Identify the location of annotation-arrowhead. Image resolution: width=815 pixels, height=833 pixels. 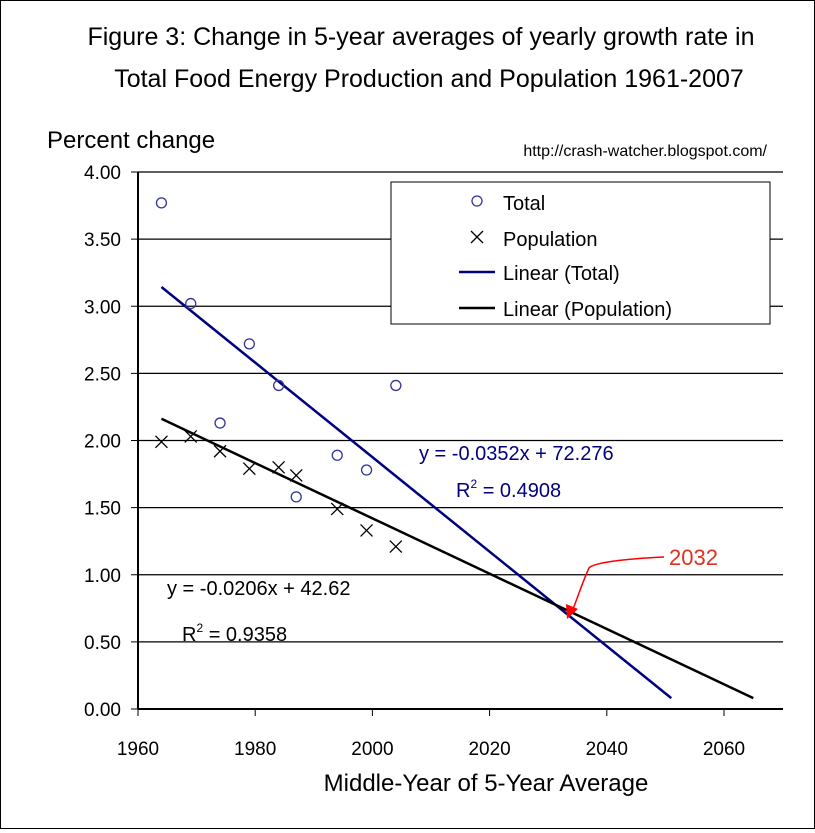
(572, 611).